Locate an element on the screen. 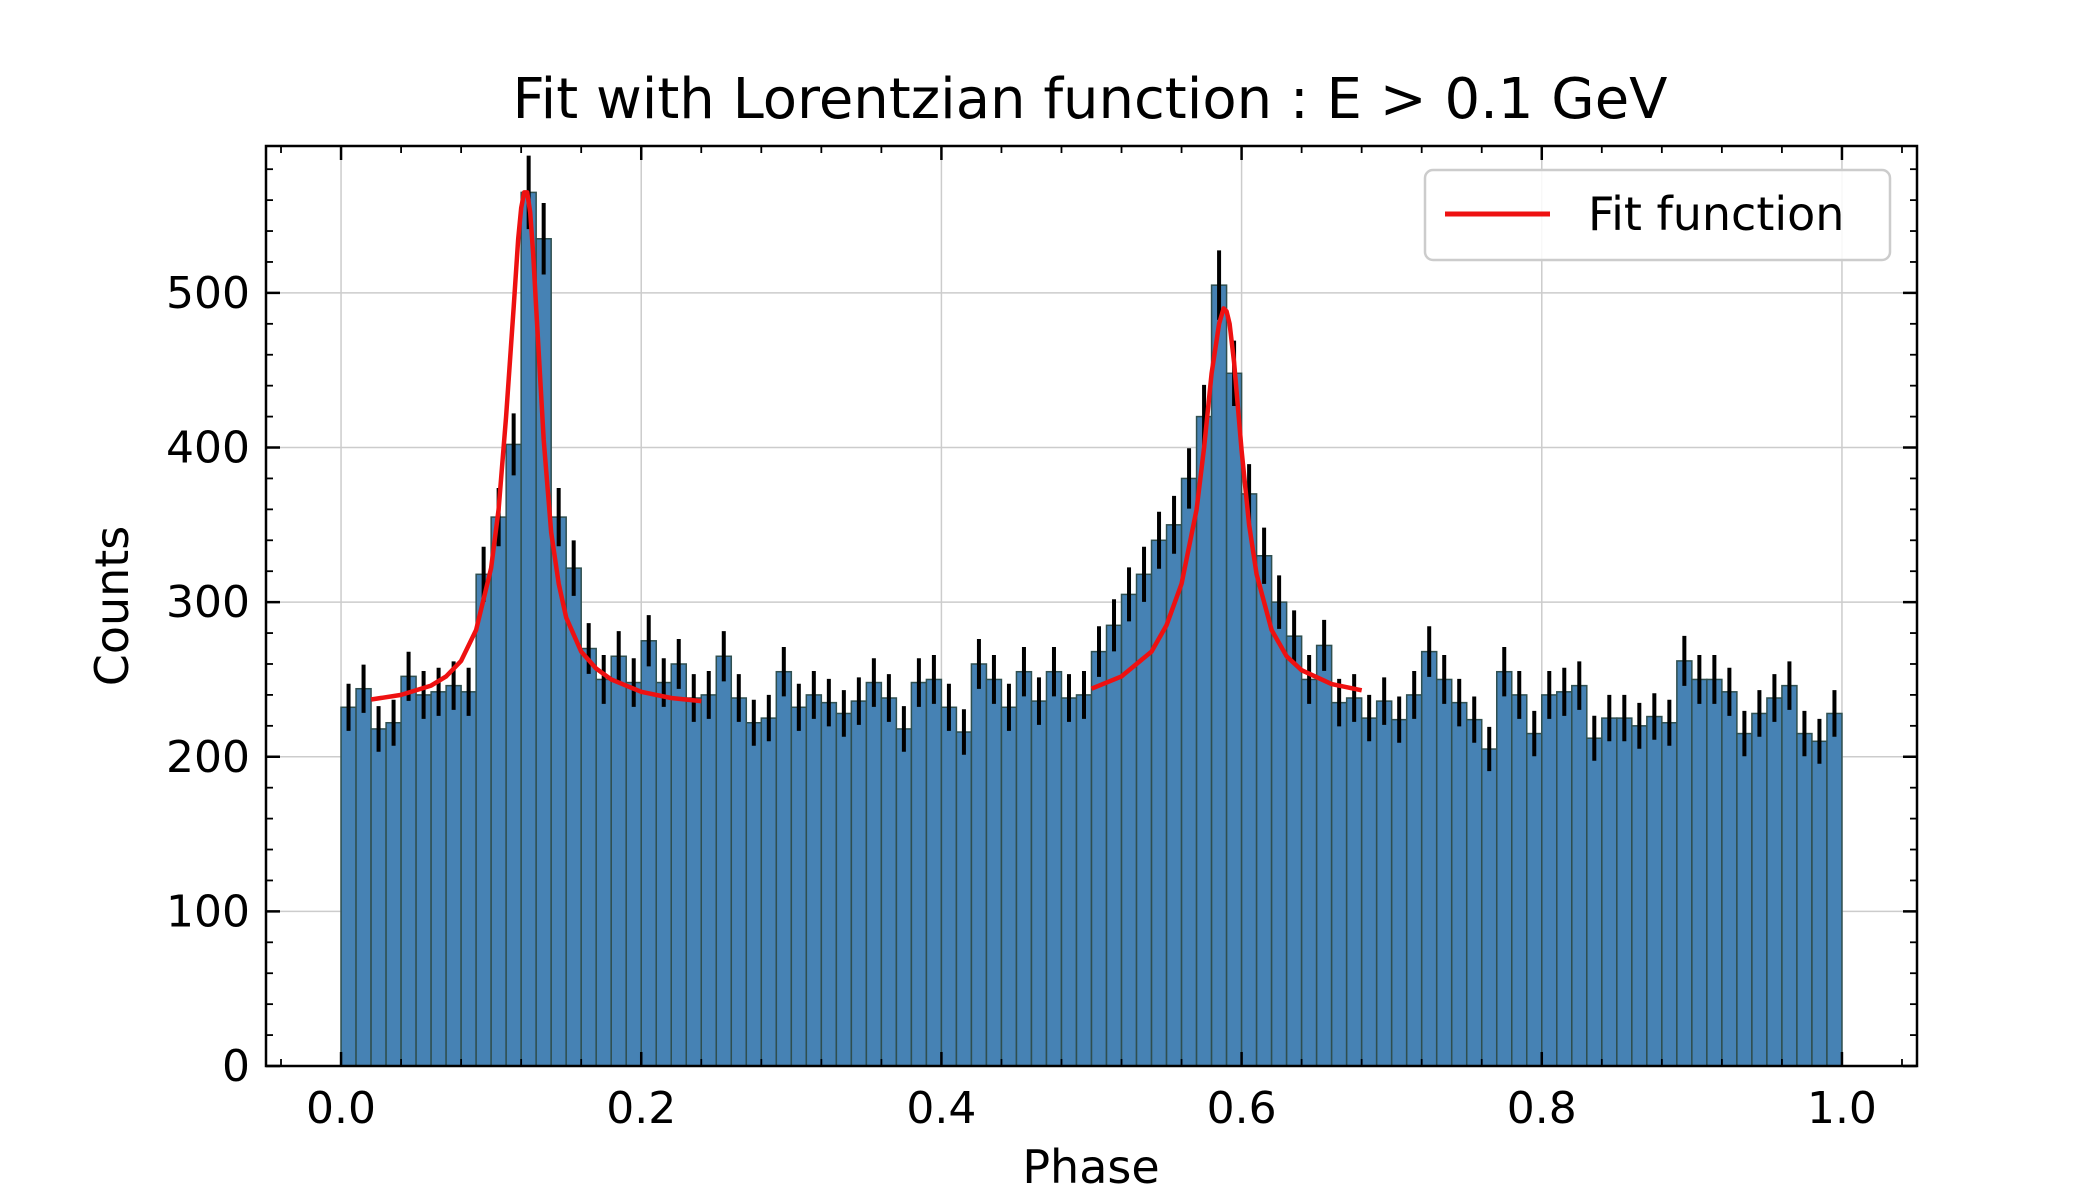  x-tick-label: 0.0 is located at coordinates (341, 1108).